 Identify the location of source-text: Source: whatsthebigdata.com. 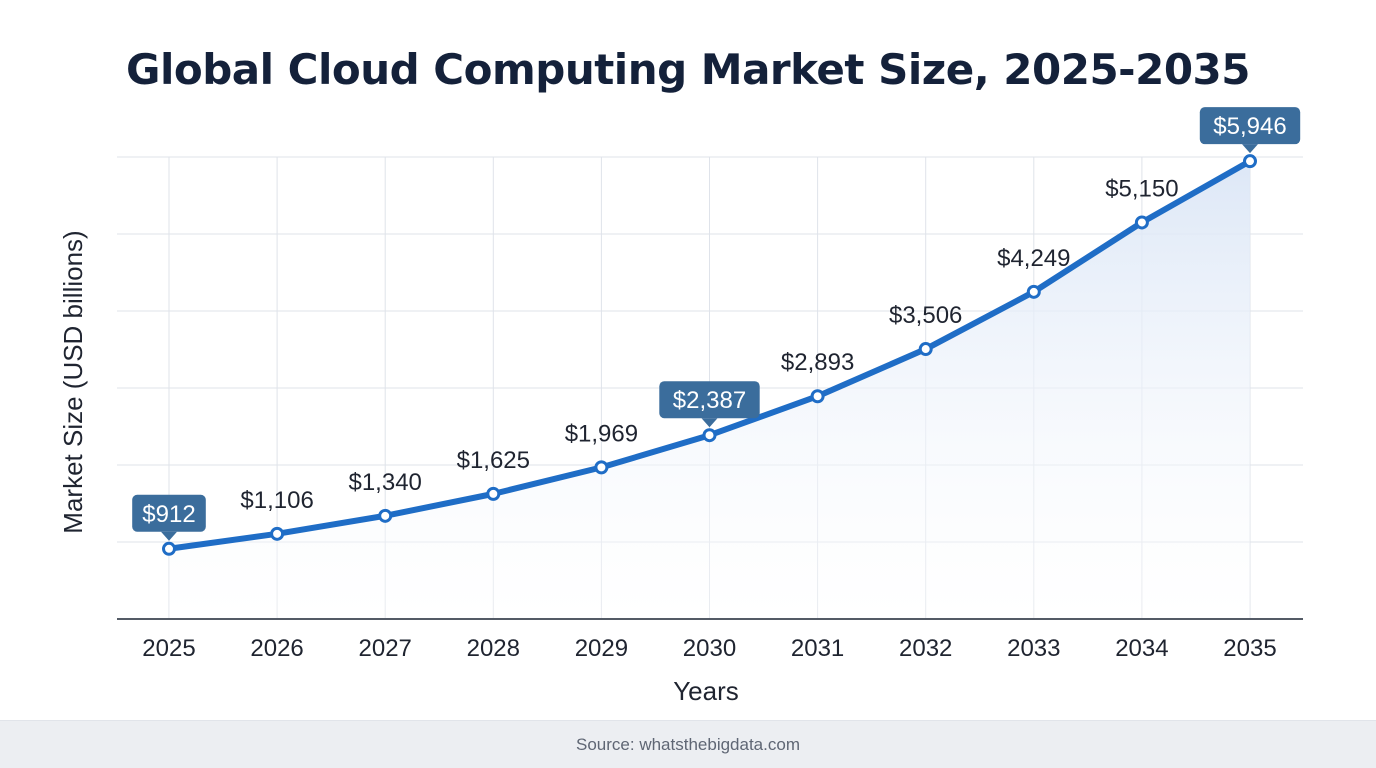
(688, 744).